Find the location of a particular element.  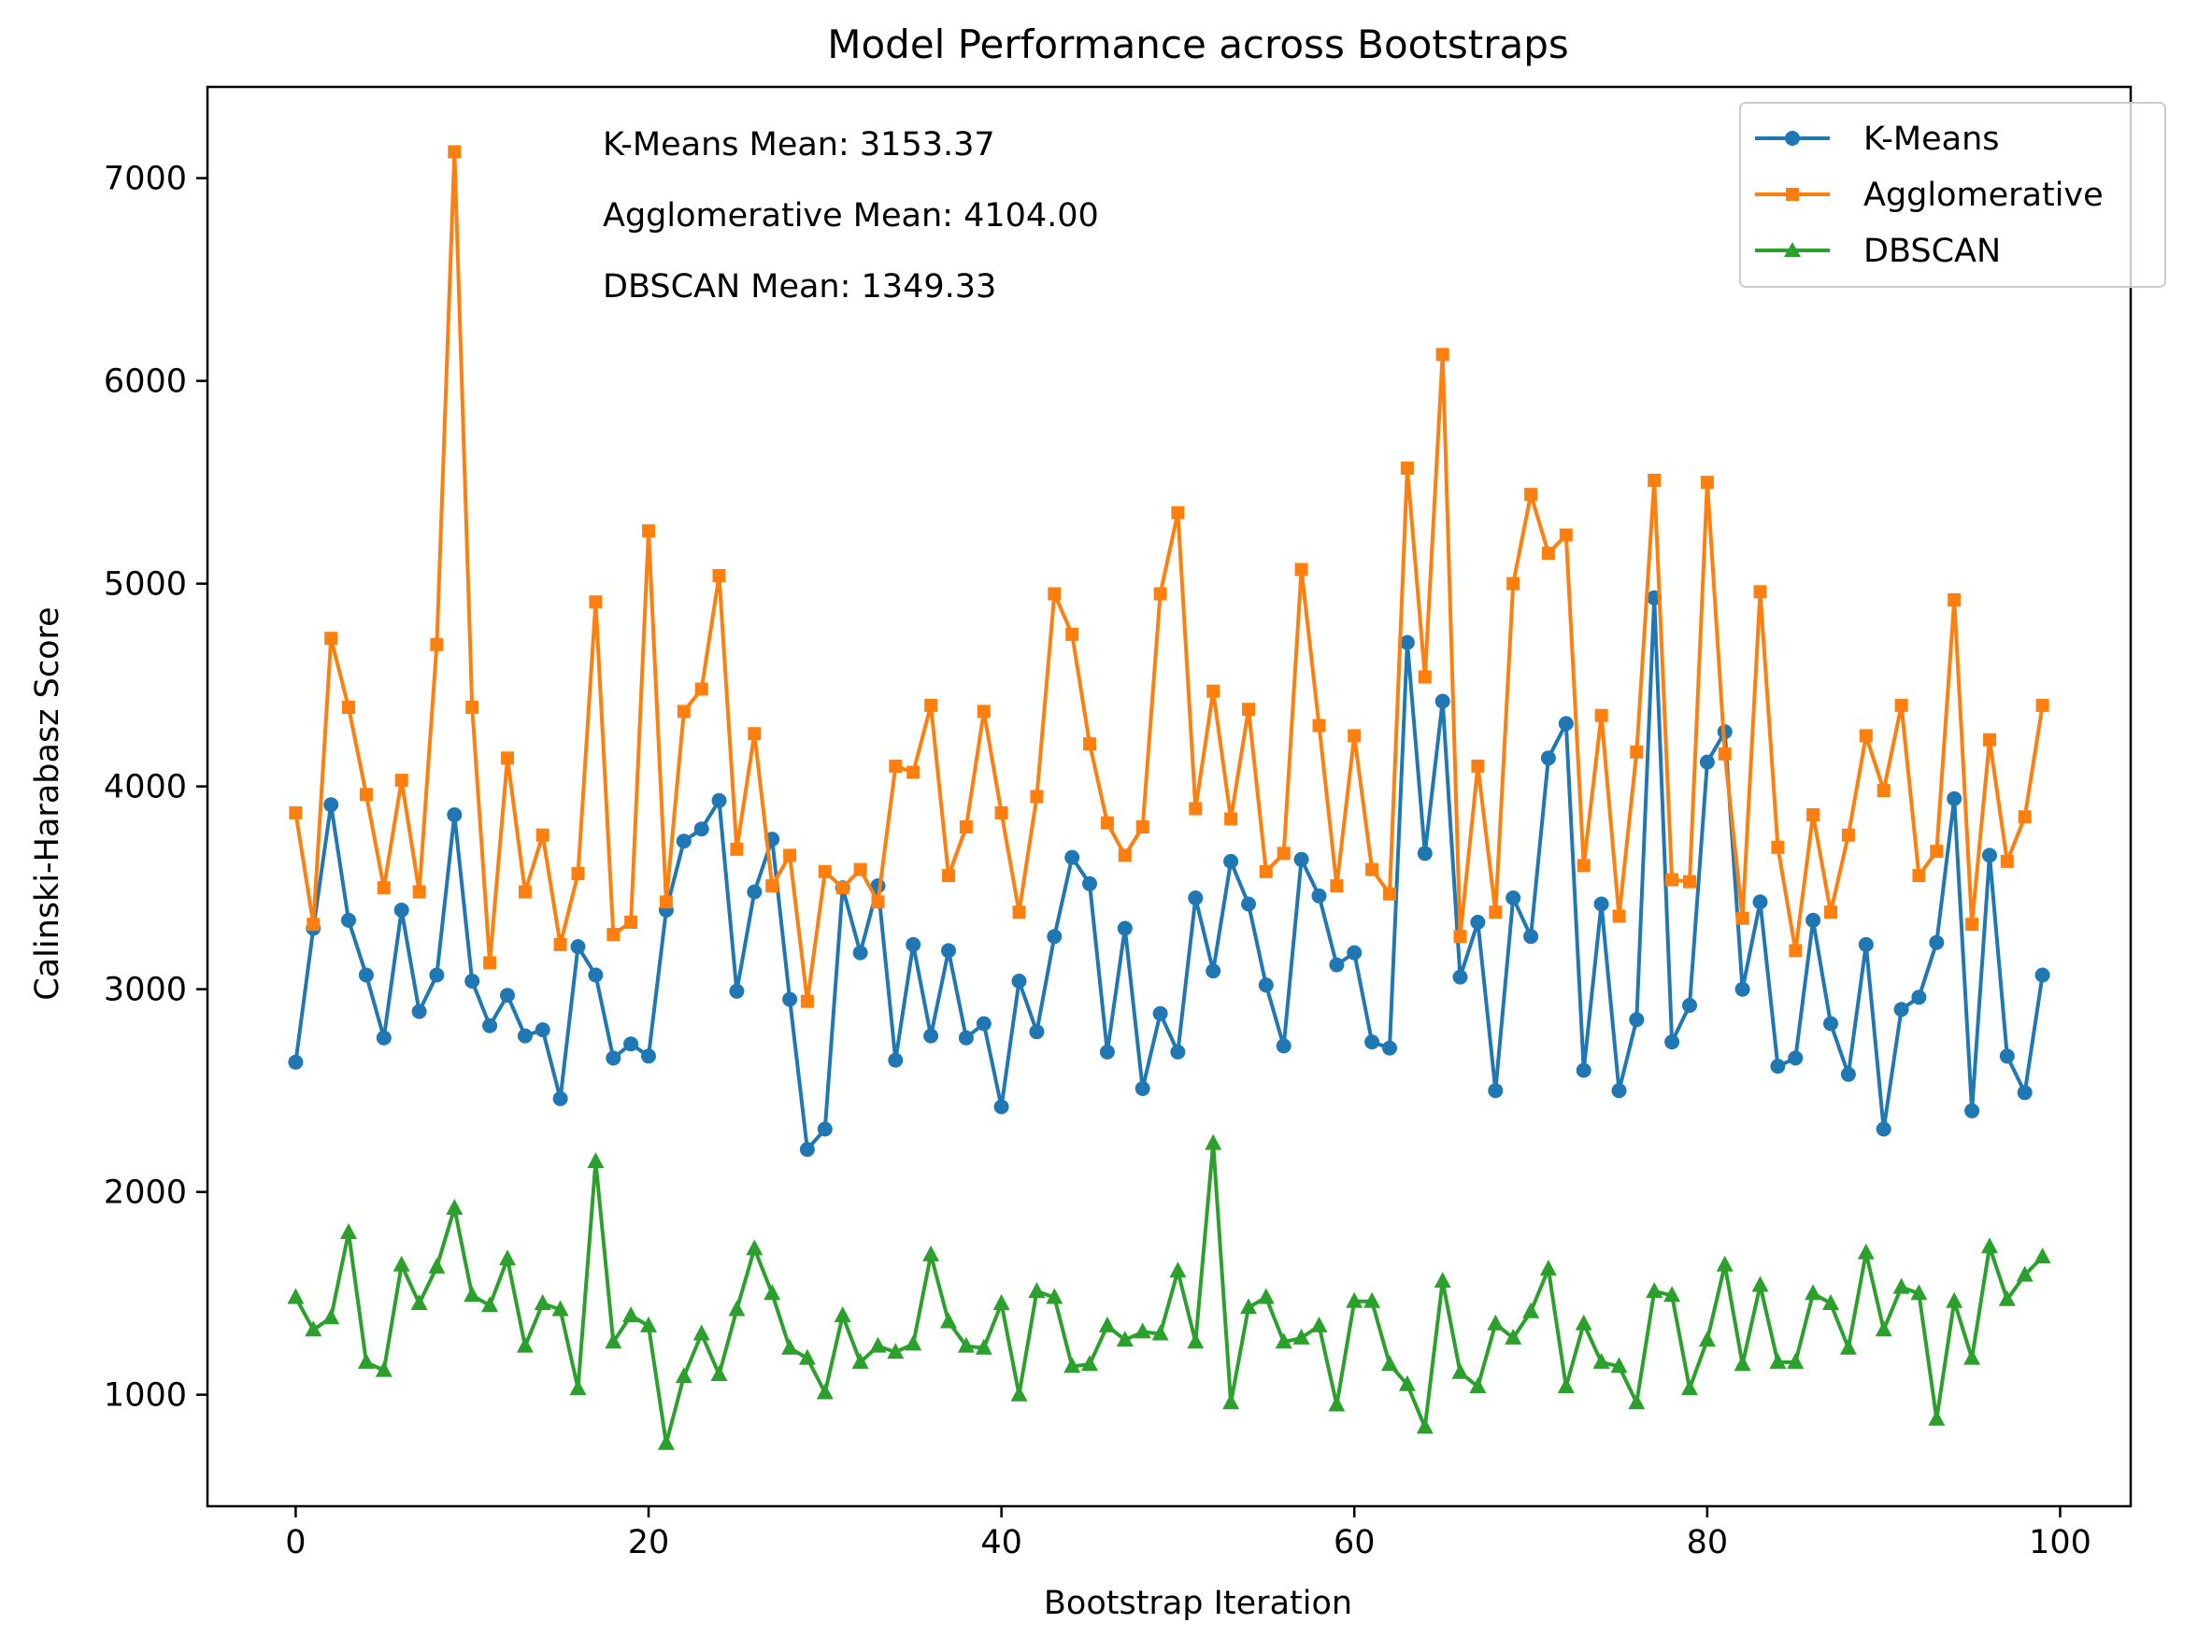

y-axis-label: Calinski-Harabasz Score is located at coordinates (47, 803).